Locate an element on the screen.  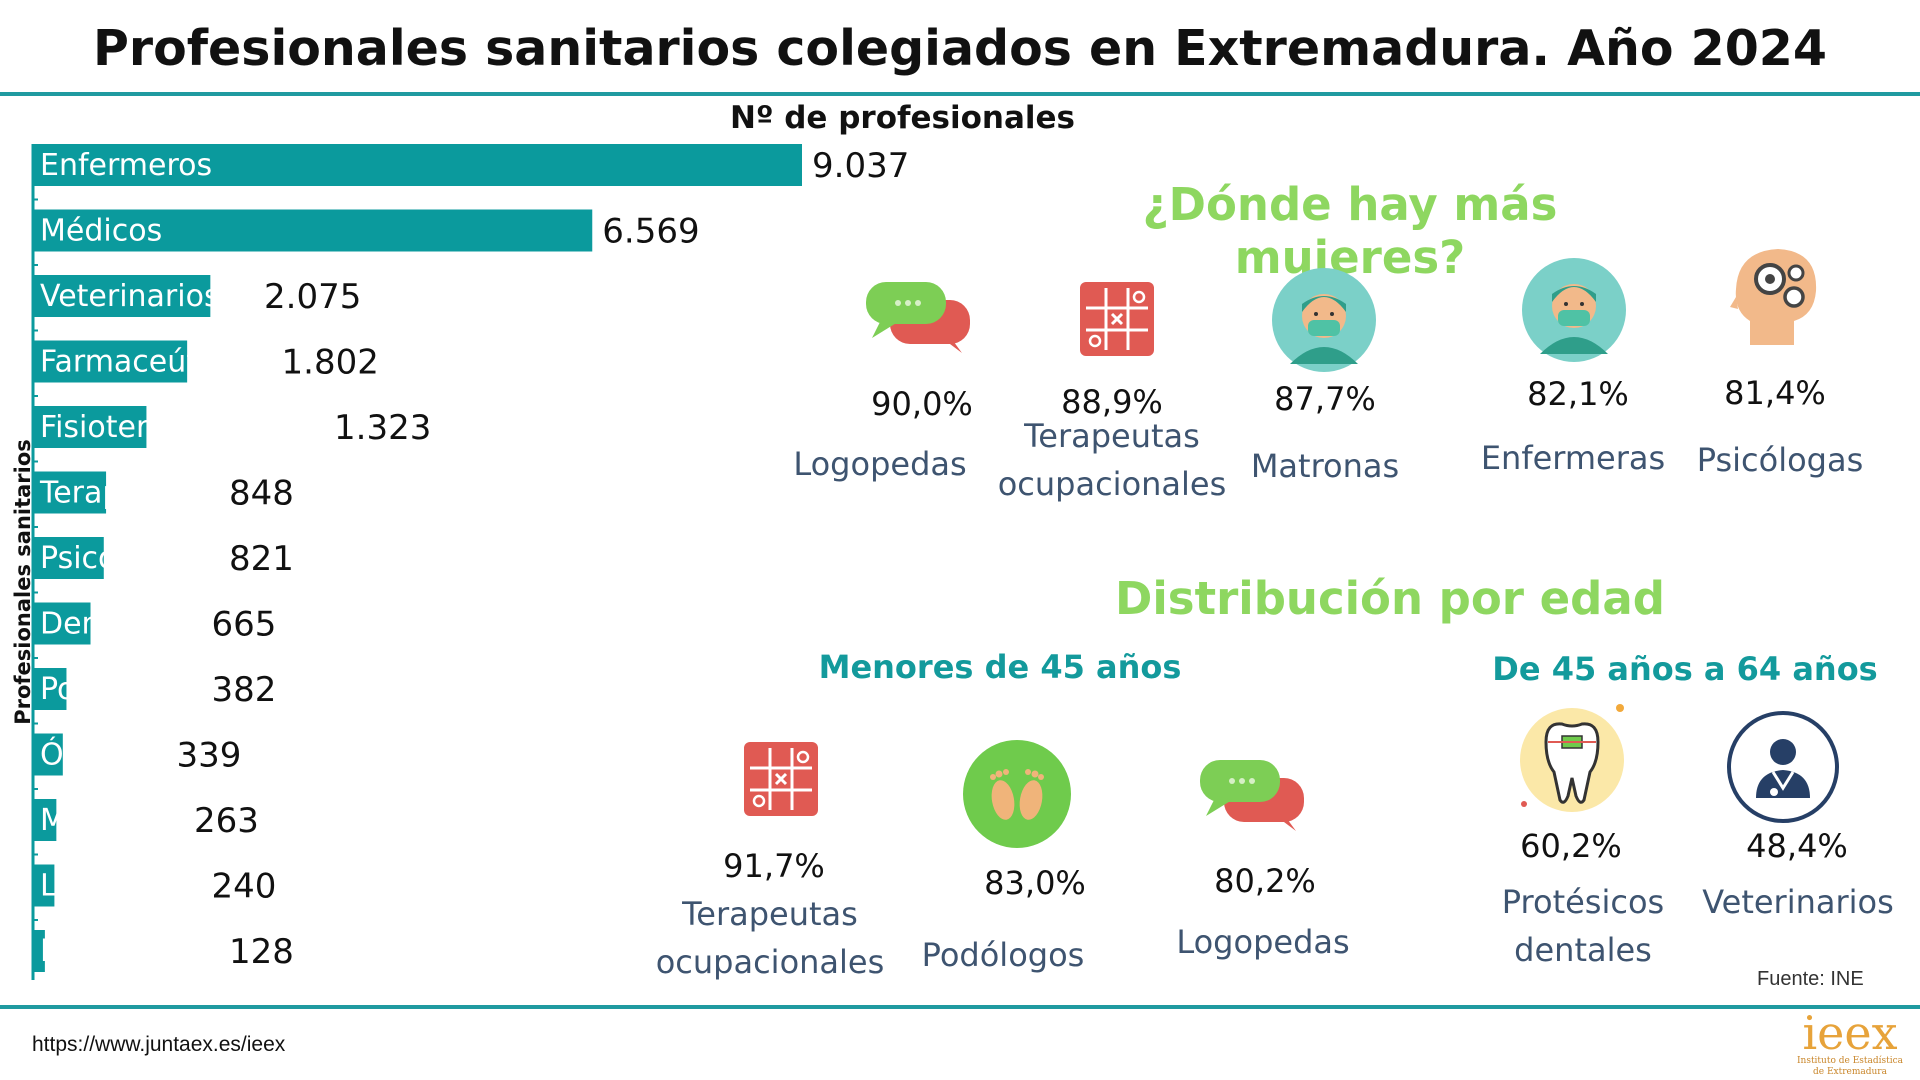
women-pct: 90,0% is located at coordinates (922, 404).